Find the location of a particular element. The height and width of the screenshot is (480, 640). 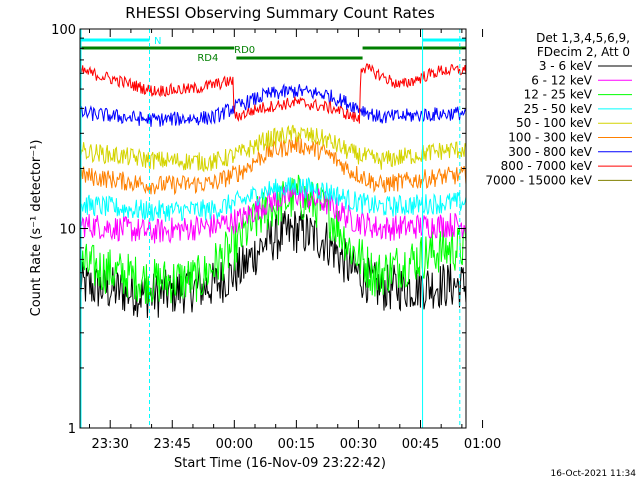

x-tick-label: 23:45 is located at coordinates (172, 444).